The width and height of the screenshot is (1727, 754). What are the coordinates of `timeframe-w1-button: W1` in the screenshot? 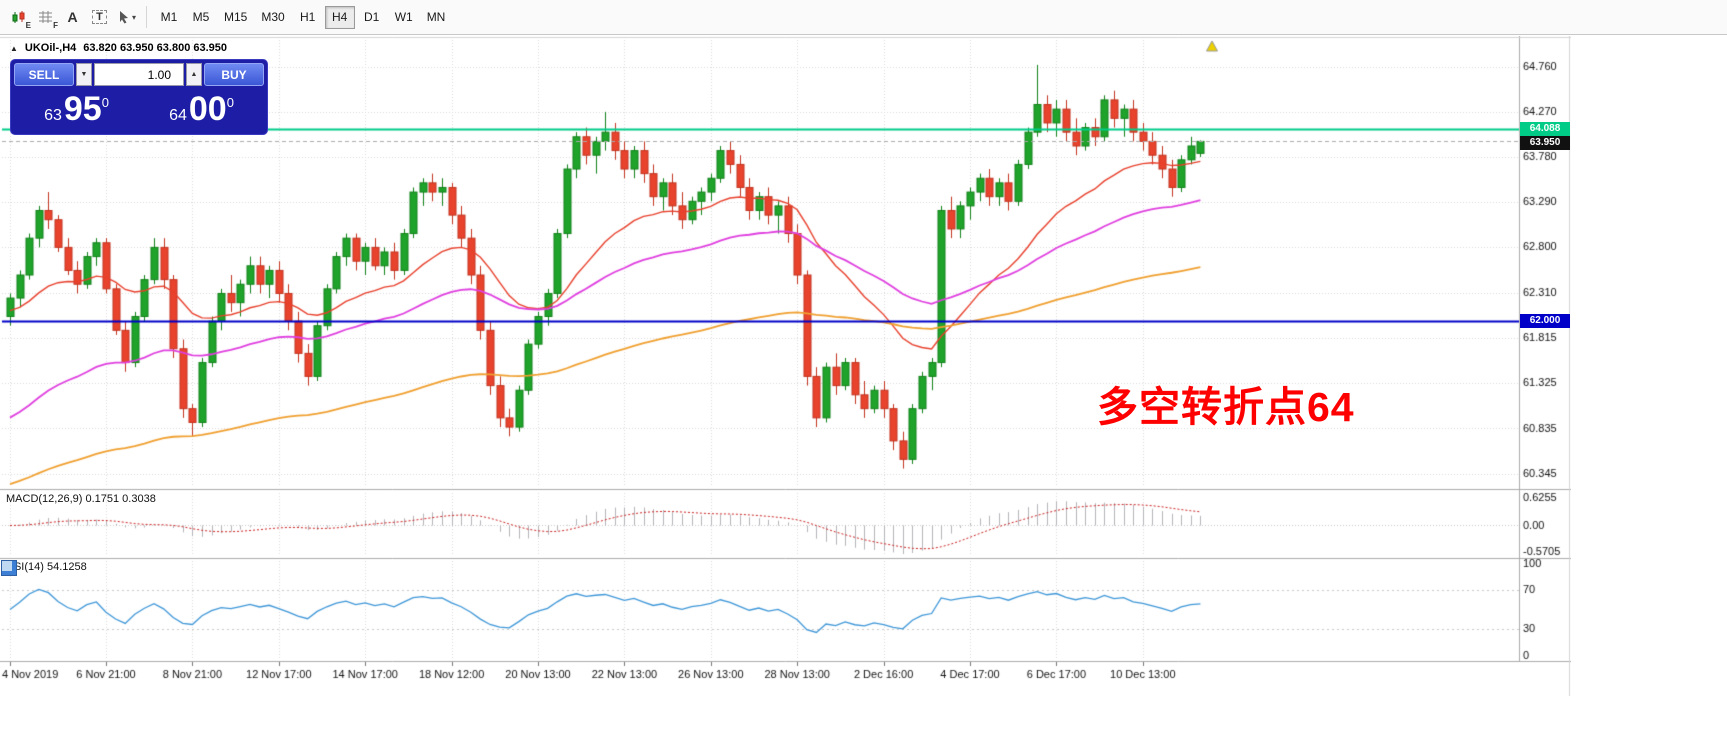 It's located at (404, 17).